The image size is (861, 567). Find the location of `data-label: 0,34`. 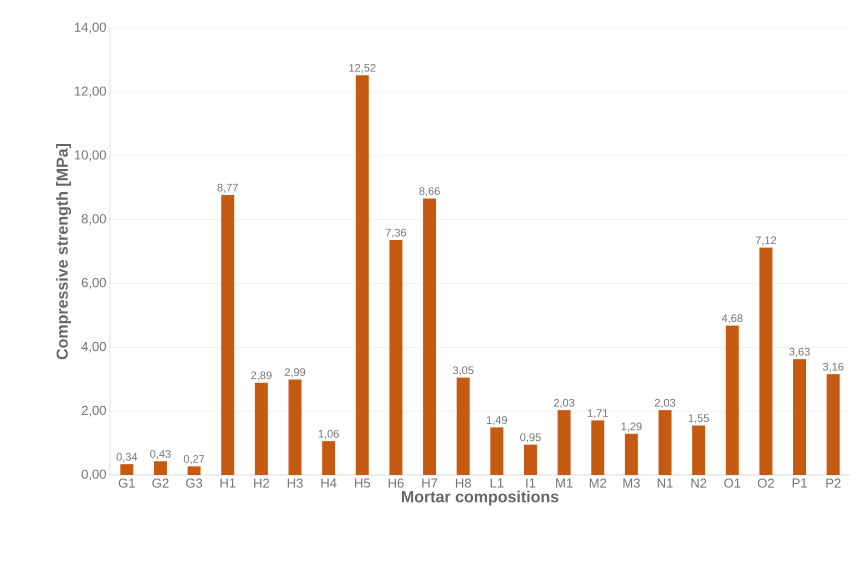

data-label: 0,34 is located at coordinates (127, 457).